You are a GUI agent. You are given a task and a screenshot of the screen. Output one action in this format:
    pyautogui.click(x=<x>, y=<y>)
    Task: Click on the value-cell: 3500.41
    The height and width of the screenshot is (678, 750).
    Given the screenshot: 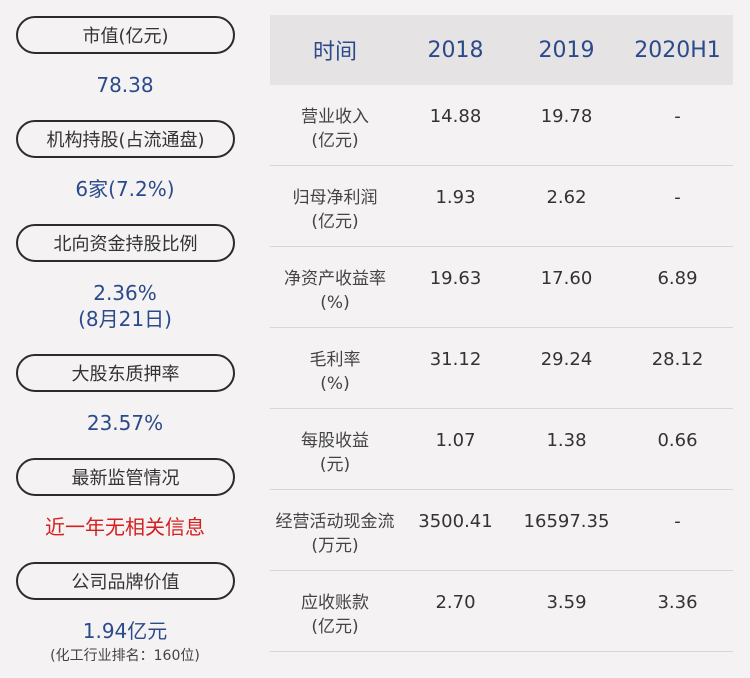 What is the action you would take?
    pyautogui.click(x=455, y=521)
    